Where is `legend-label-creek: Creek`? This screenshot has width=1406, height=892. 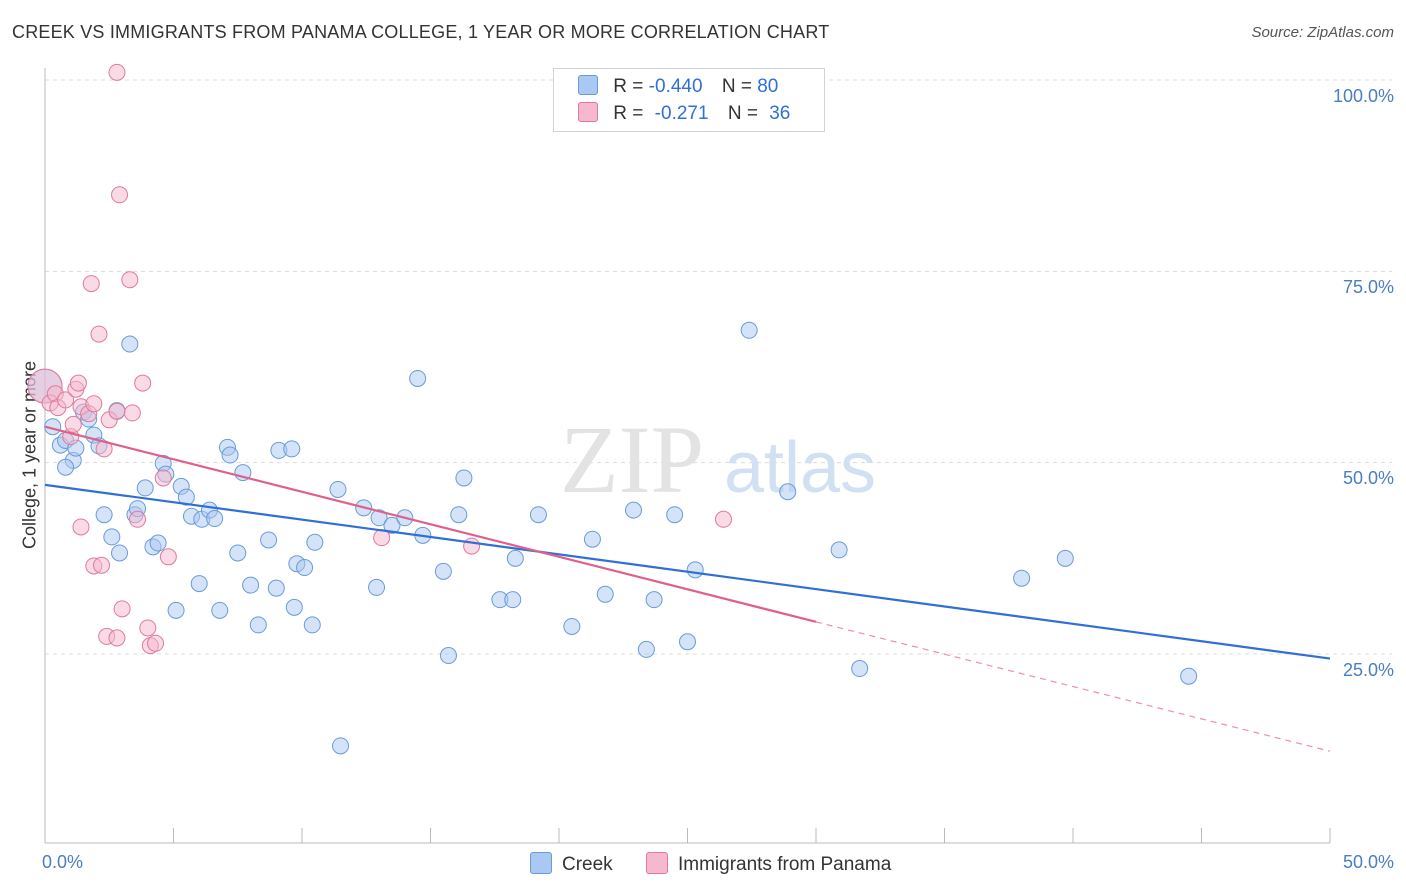 legend-label-creek: Creek is located at coordinates (587, 864).